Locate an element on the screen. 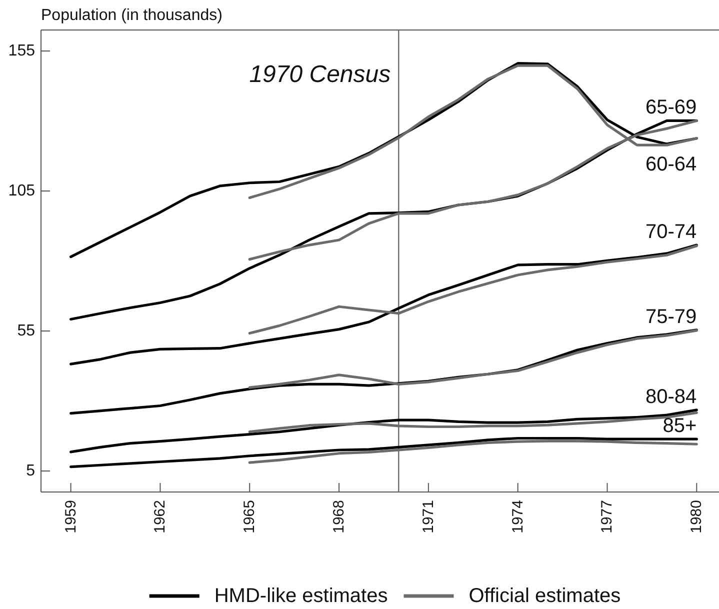 The height and width of the screenshot is (609, 719). x-tick-label: 1980 is located at coordinates (697, 517).